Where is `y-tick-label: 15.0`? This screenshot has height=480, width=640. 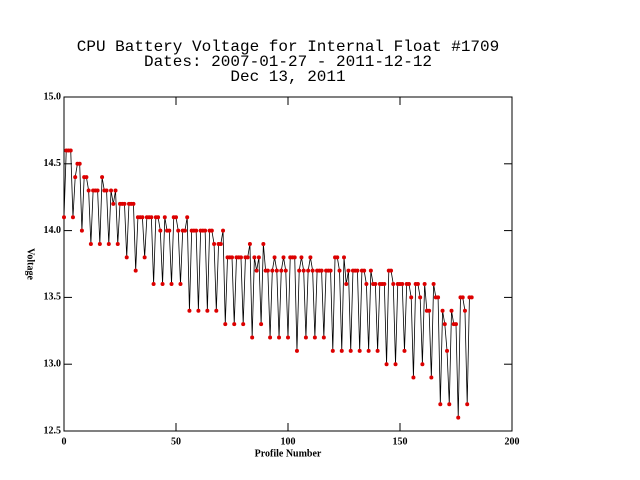
y-tick-label: 15.0 is located at coordinates (53, 96).